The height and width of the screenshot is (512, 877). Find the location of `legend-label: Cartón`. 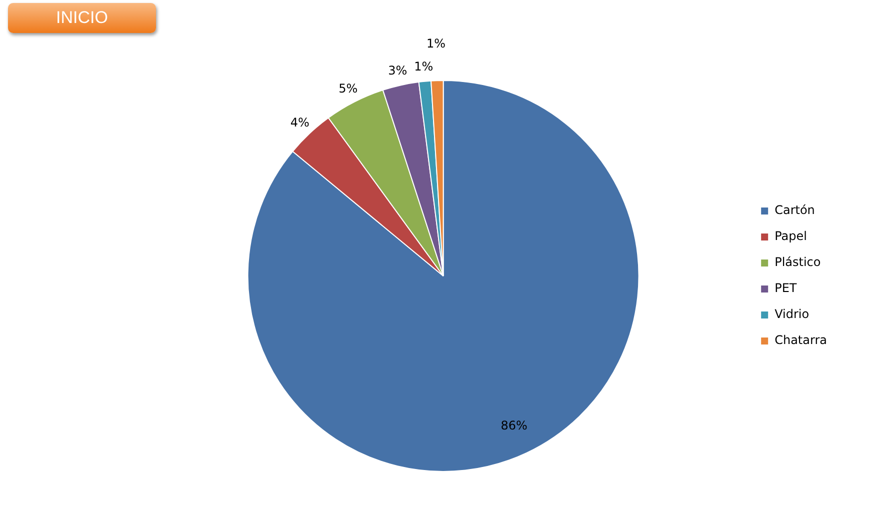

legend-label: Cartón is located at coordinates (794, 210).